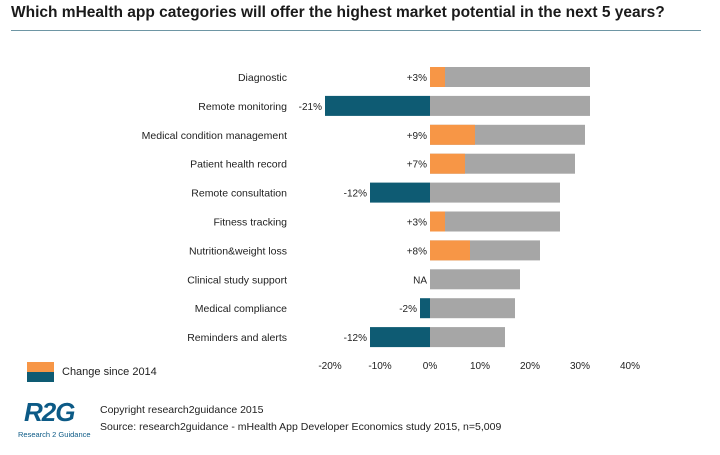  I want to click on copyright-text: Copyright research2guidance 2015, so click(182, 410).